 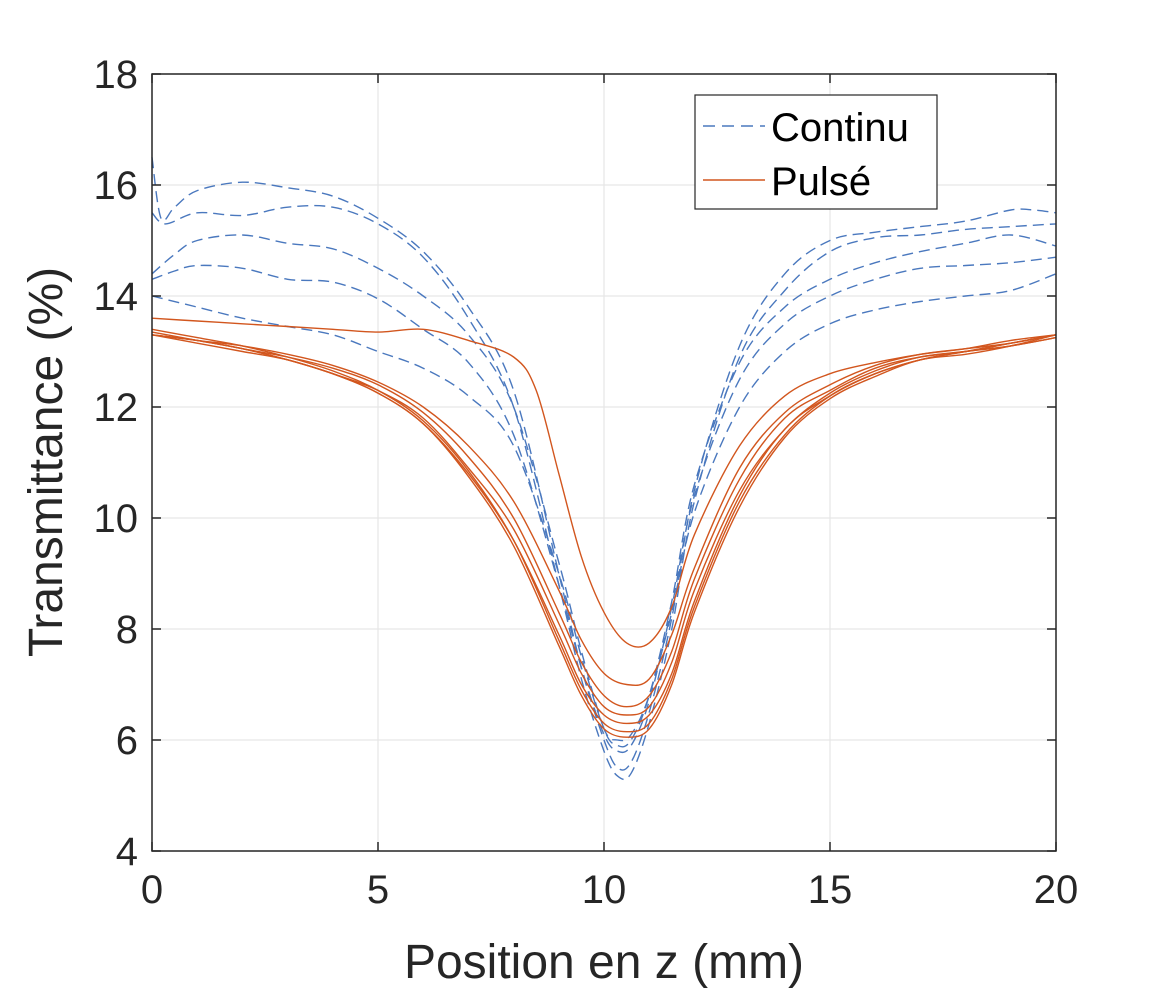 What do you see at coordinates (46, 462) in the screenshot?
I see `y-axis-label: Transmittance (%)` at bounding box center [46, 462].